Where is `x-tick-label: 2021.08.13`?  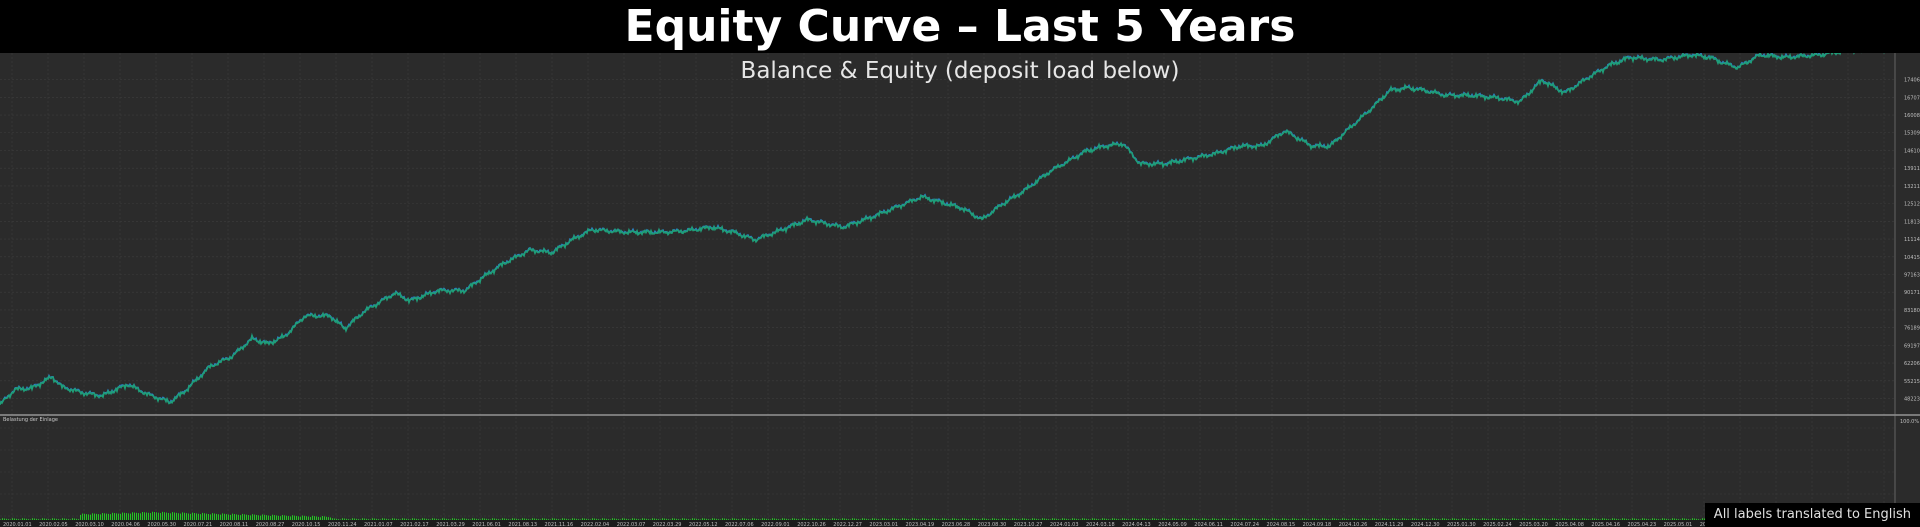 x-tick-label: 2021.08.13 is located at coordinates (522, 524).